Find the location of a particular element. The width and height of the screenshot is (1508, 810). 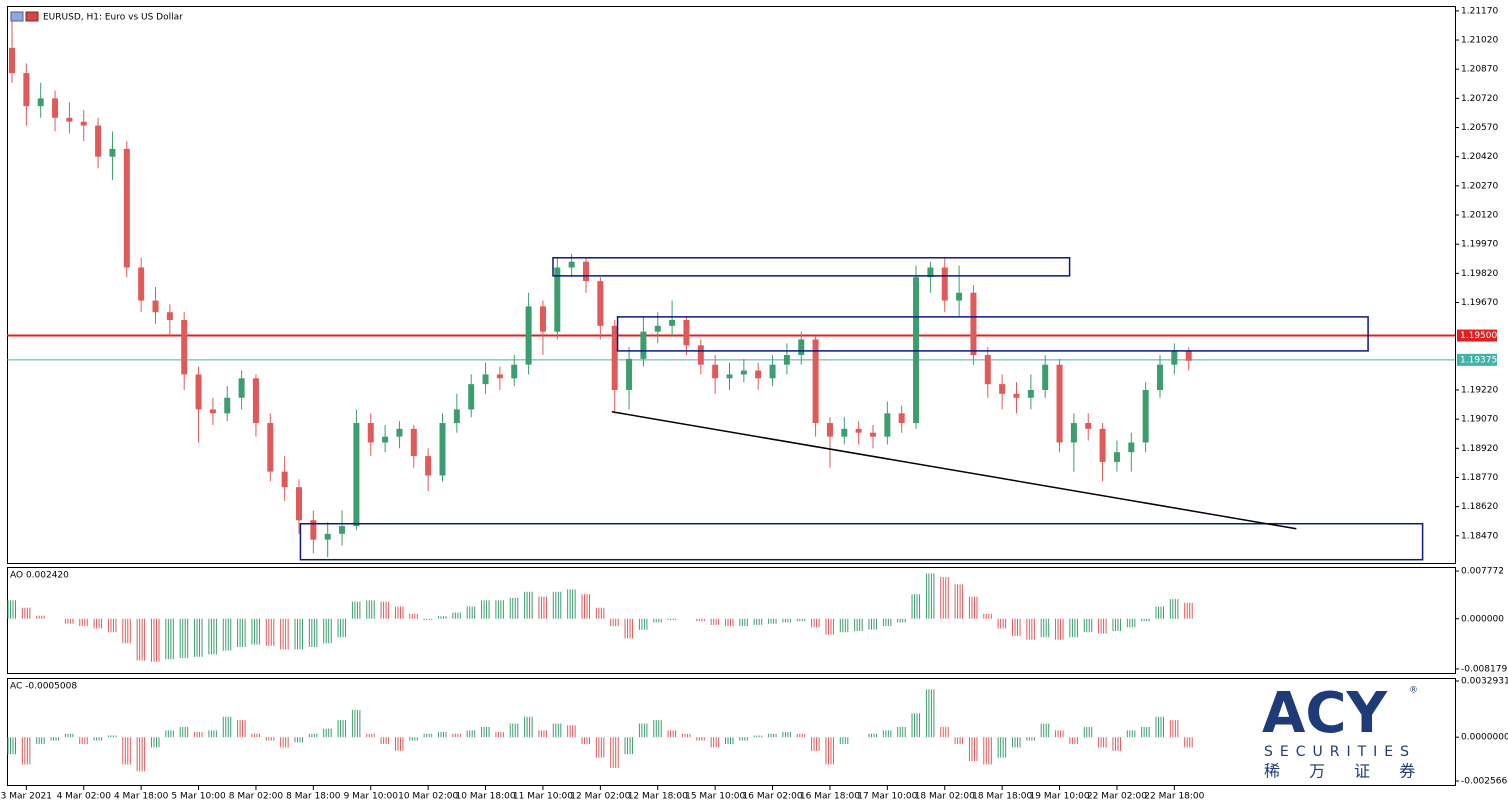

y-tick-label: 1.19970 is located at coordinates (1479, 245).